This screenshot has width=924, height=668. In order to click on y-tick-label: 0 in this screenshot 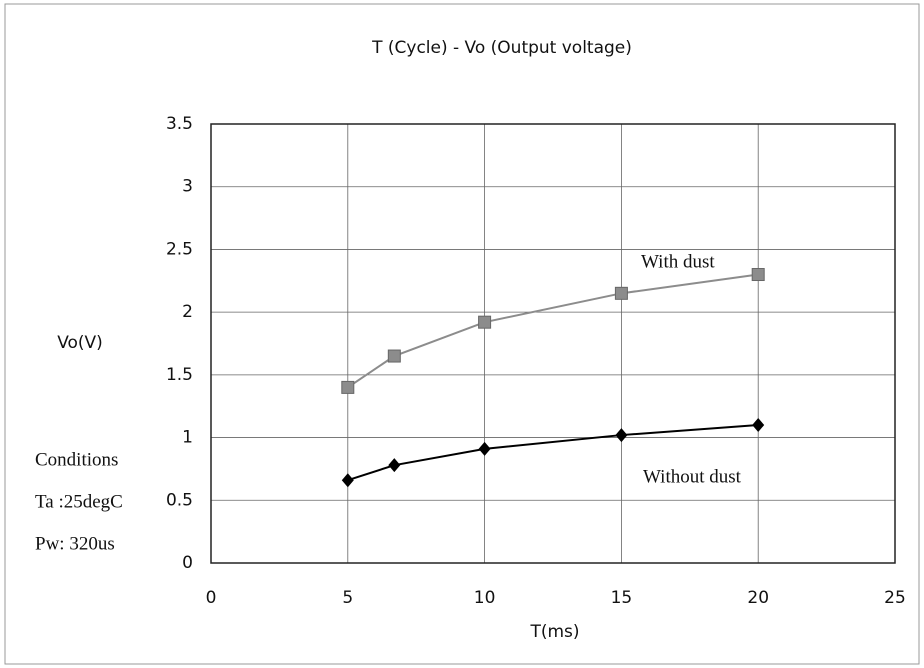, I will do `click(187, 563)`.